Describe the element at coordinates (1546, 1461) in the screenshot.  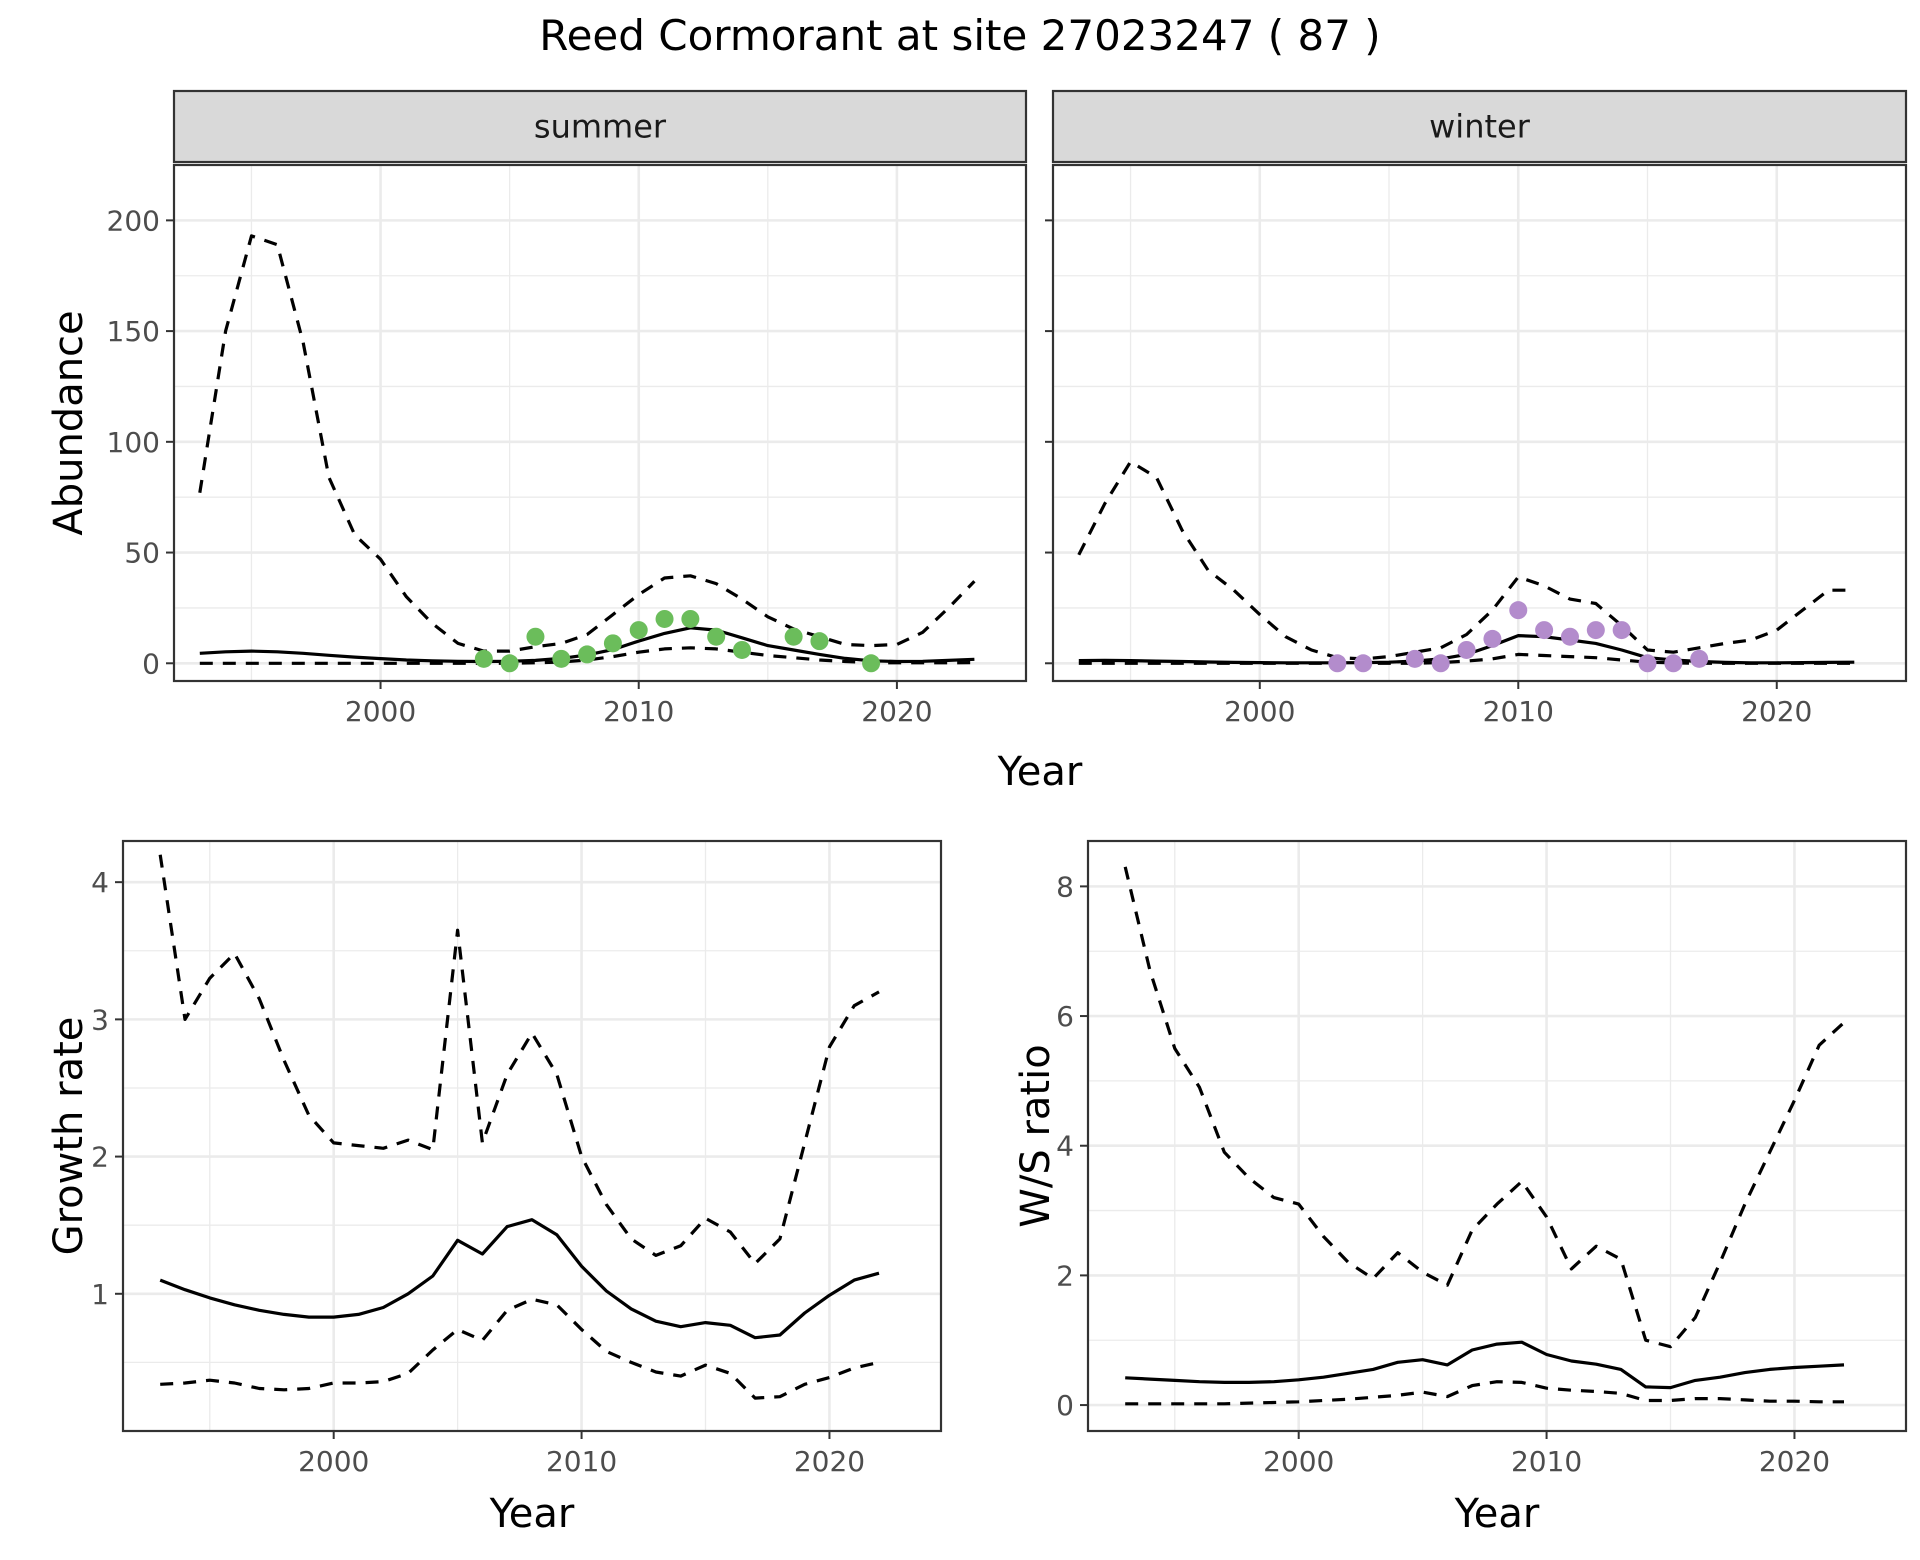
I see `ratio-x-tick-label: 2010` at that location.